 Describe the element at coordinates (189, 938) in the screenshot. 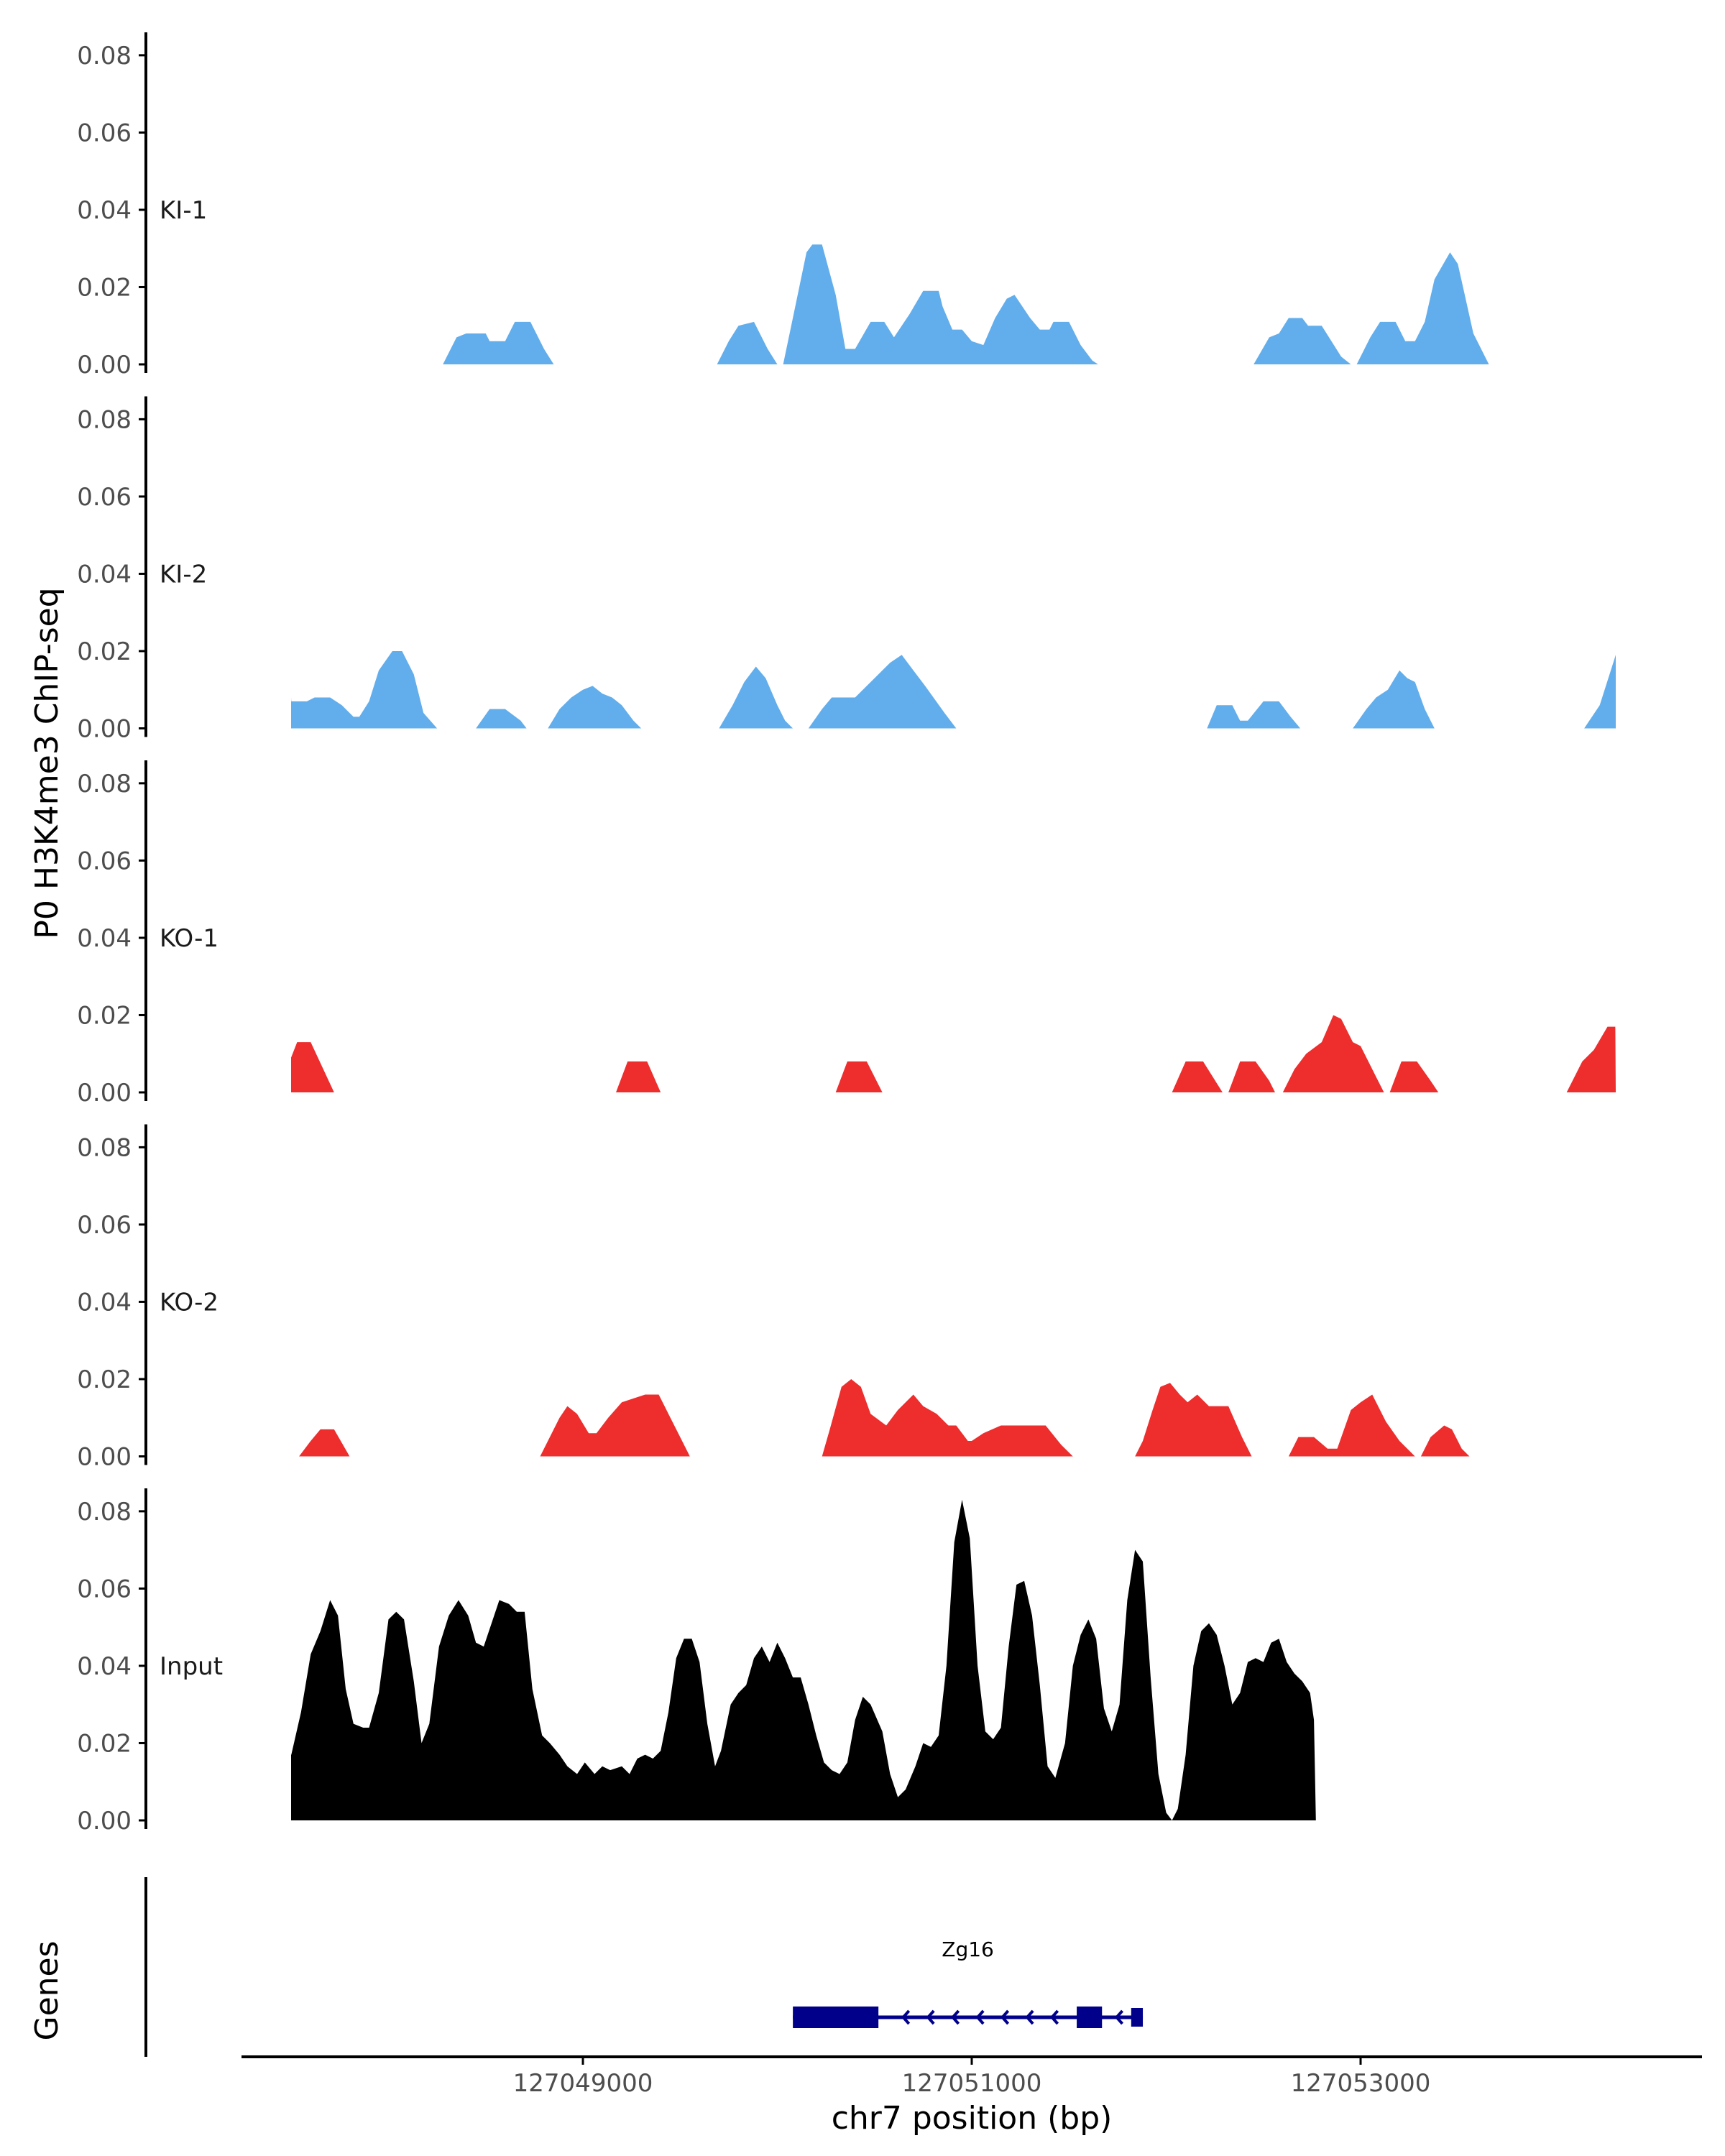

I see `track-label: KO-1` at that location.